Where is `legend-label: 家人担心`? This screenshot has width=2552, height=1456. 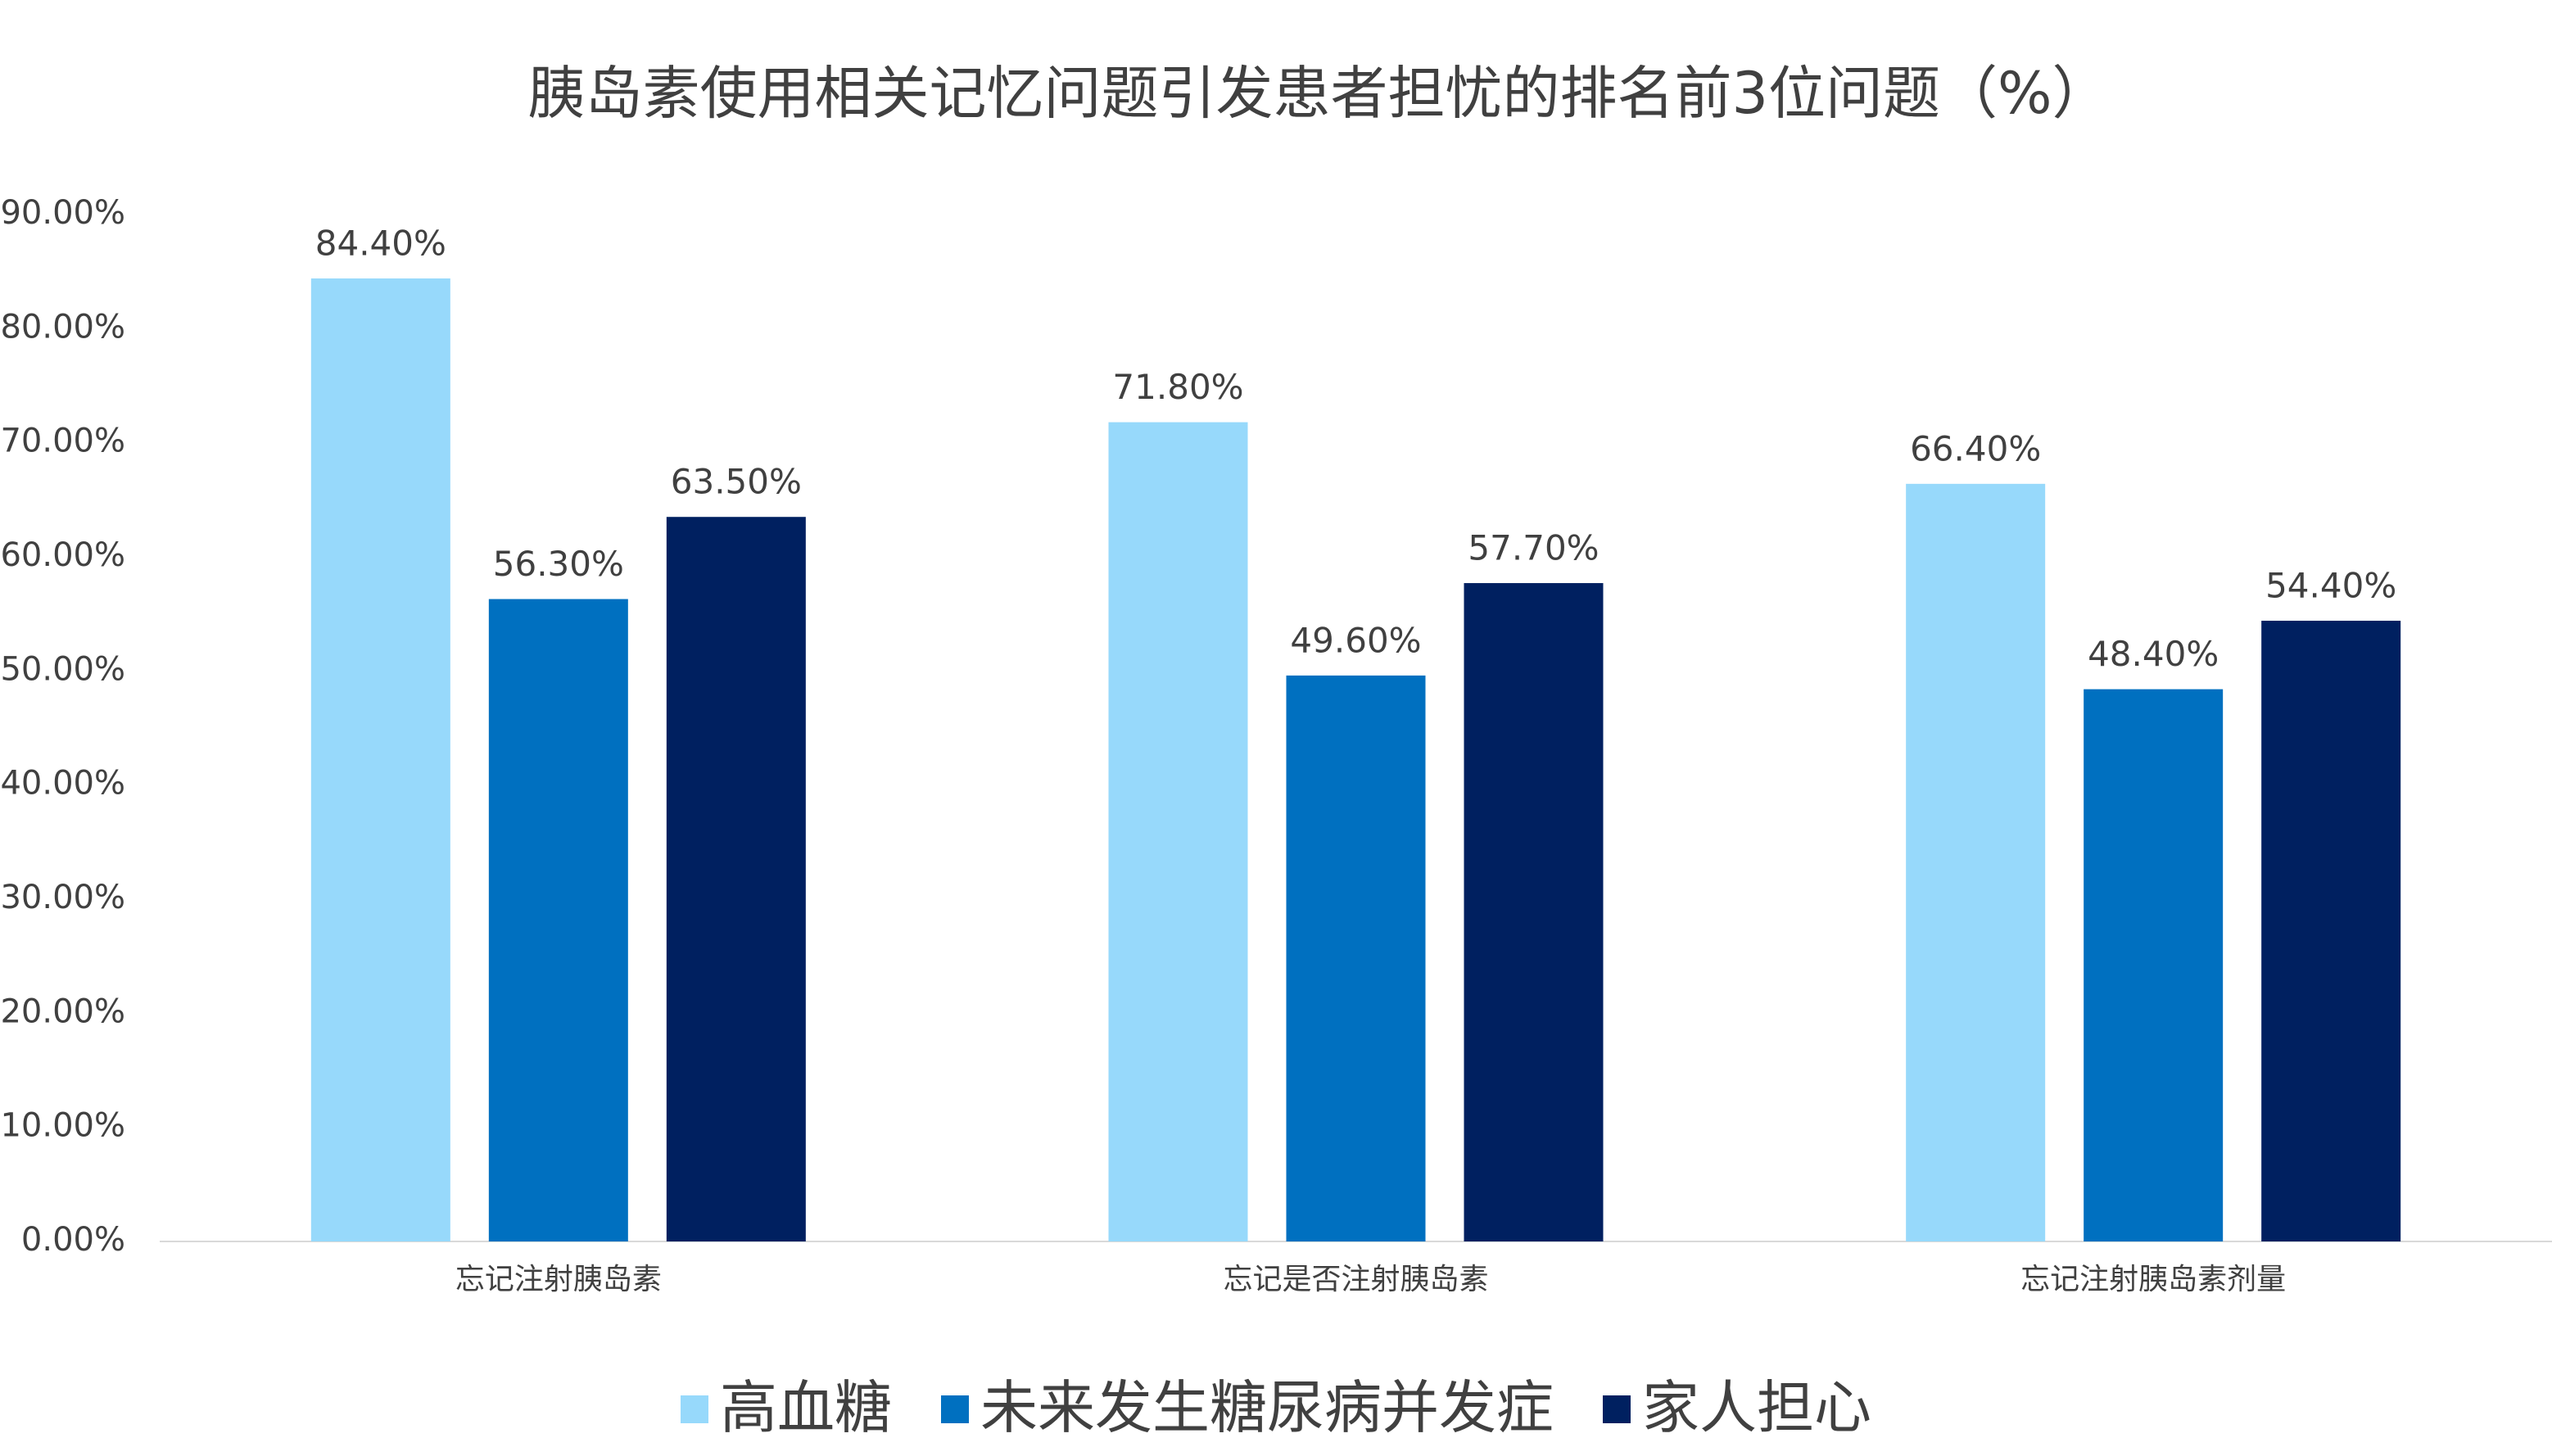 legend-label: 家人担心 is located at coordinates (1757, 1407).